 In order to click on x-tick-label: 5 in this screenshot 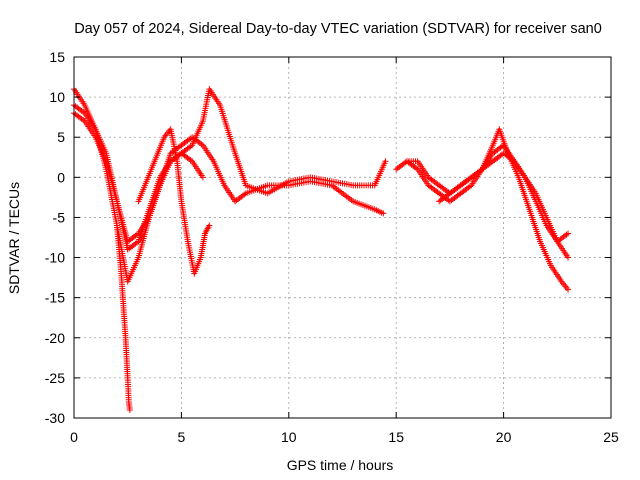, I will do `click(182, 437)`.